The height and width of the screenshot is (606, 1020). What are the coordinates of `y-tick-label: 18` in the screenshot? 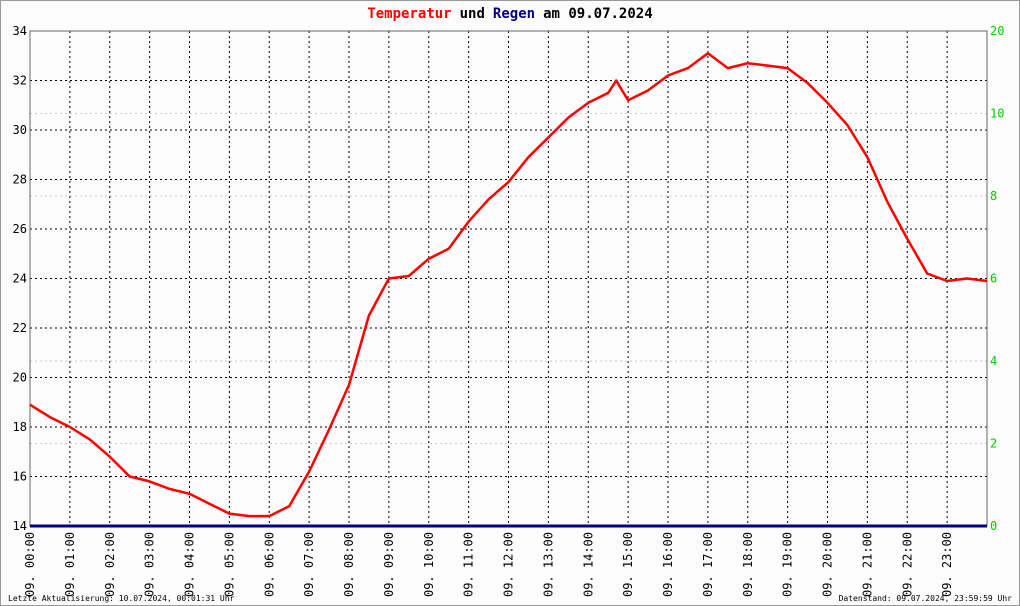 It's located at (20, 427).